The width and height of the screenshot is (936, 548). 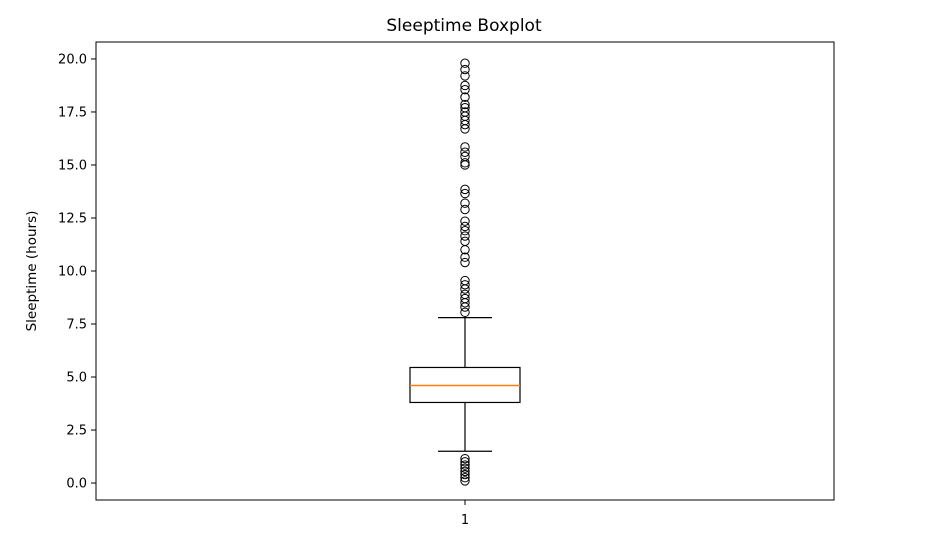 What do you see at coordinates (32, 271) in the screenshot?
I see `y-axis-label: Sleeptime (hours)` at bounding box center [32, 271].